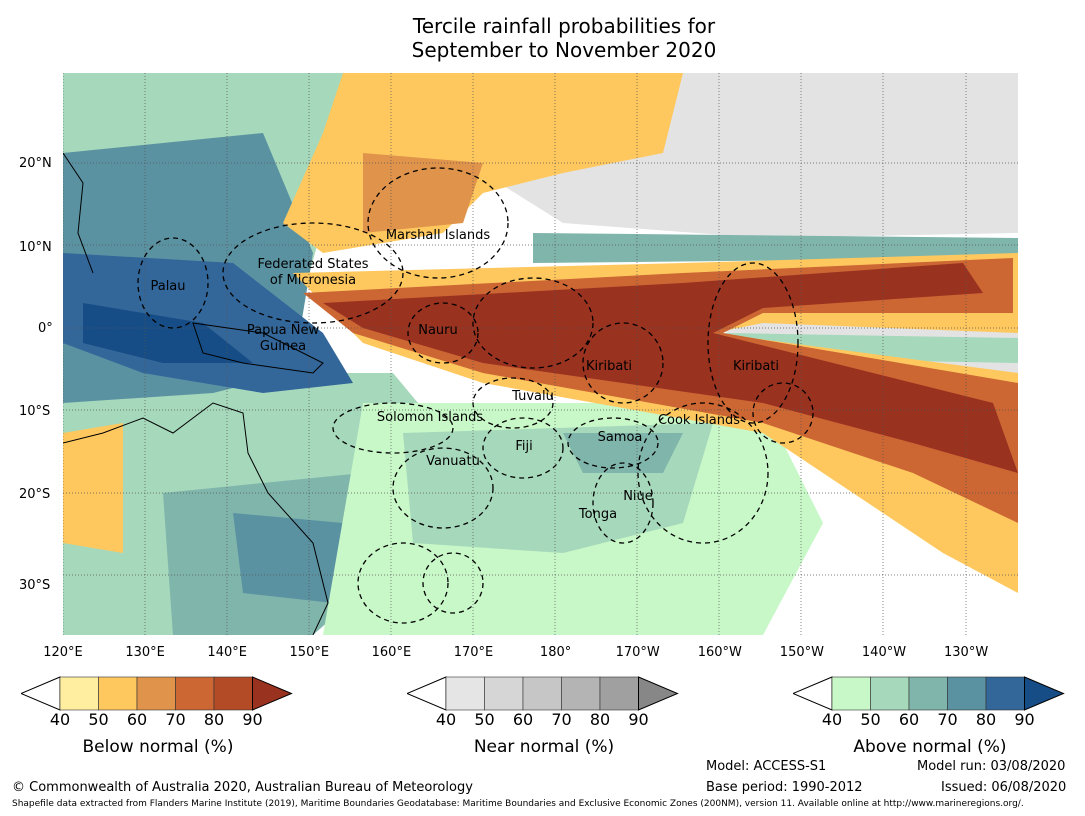  What do you see at coordinates (801, 652) in the screenshot?
I see `lon-tick: 150°W` at bounding box center [801, 652].